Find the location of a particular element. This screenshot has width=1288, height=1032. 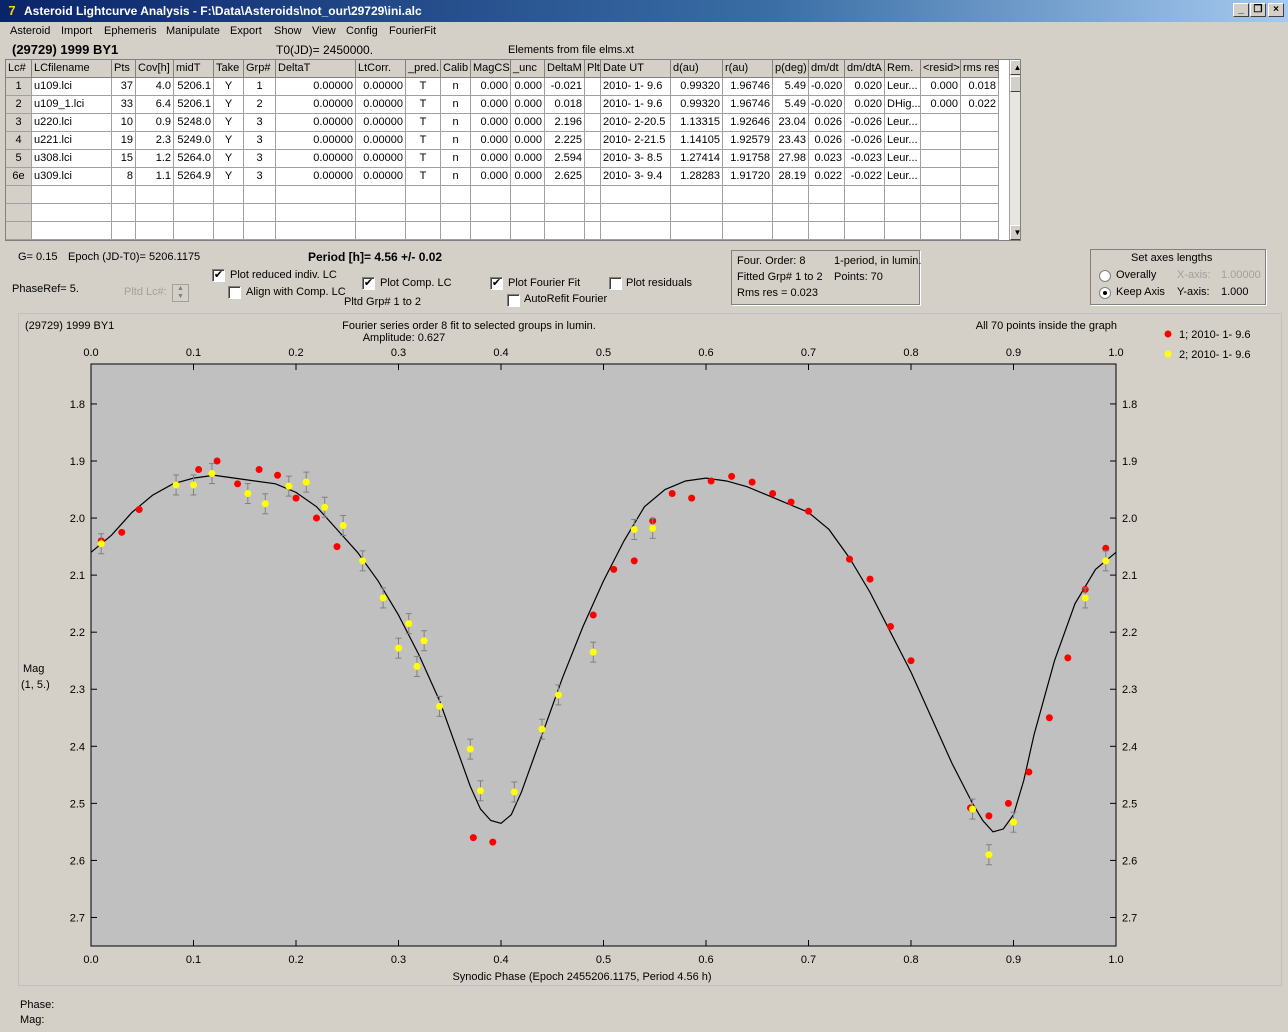

y-axis-value: 1.000 is located at coordinates (1235, 292).